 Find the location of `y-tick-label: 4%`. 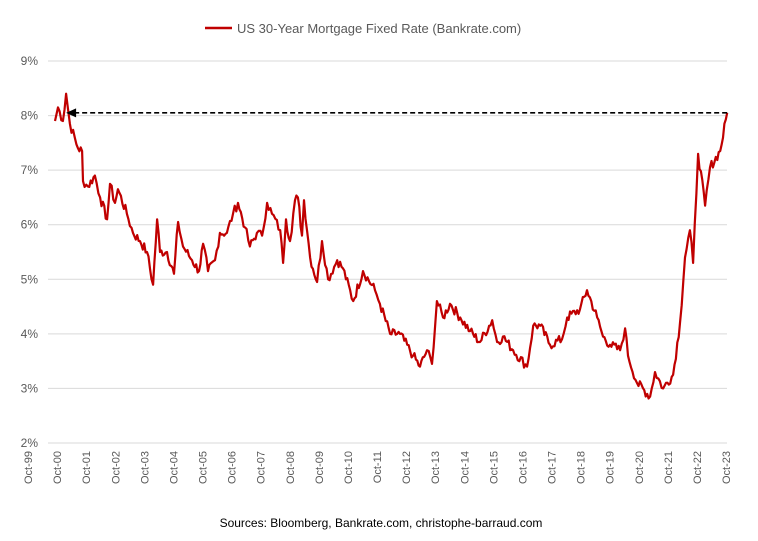

y-tick-label: 4% is located at coordinates (30, 334).